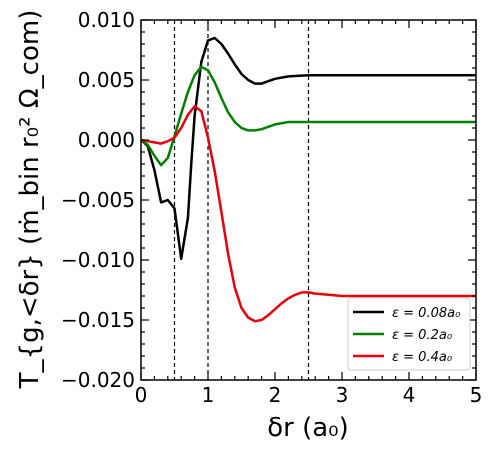  I want to click on y-tick-label: −0.010, so click(98, 260).